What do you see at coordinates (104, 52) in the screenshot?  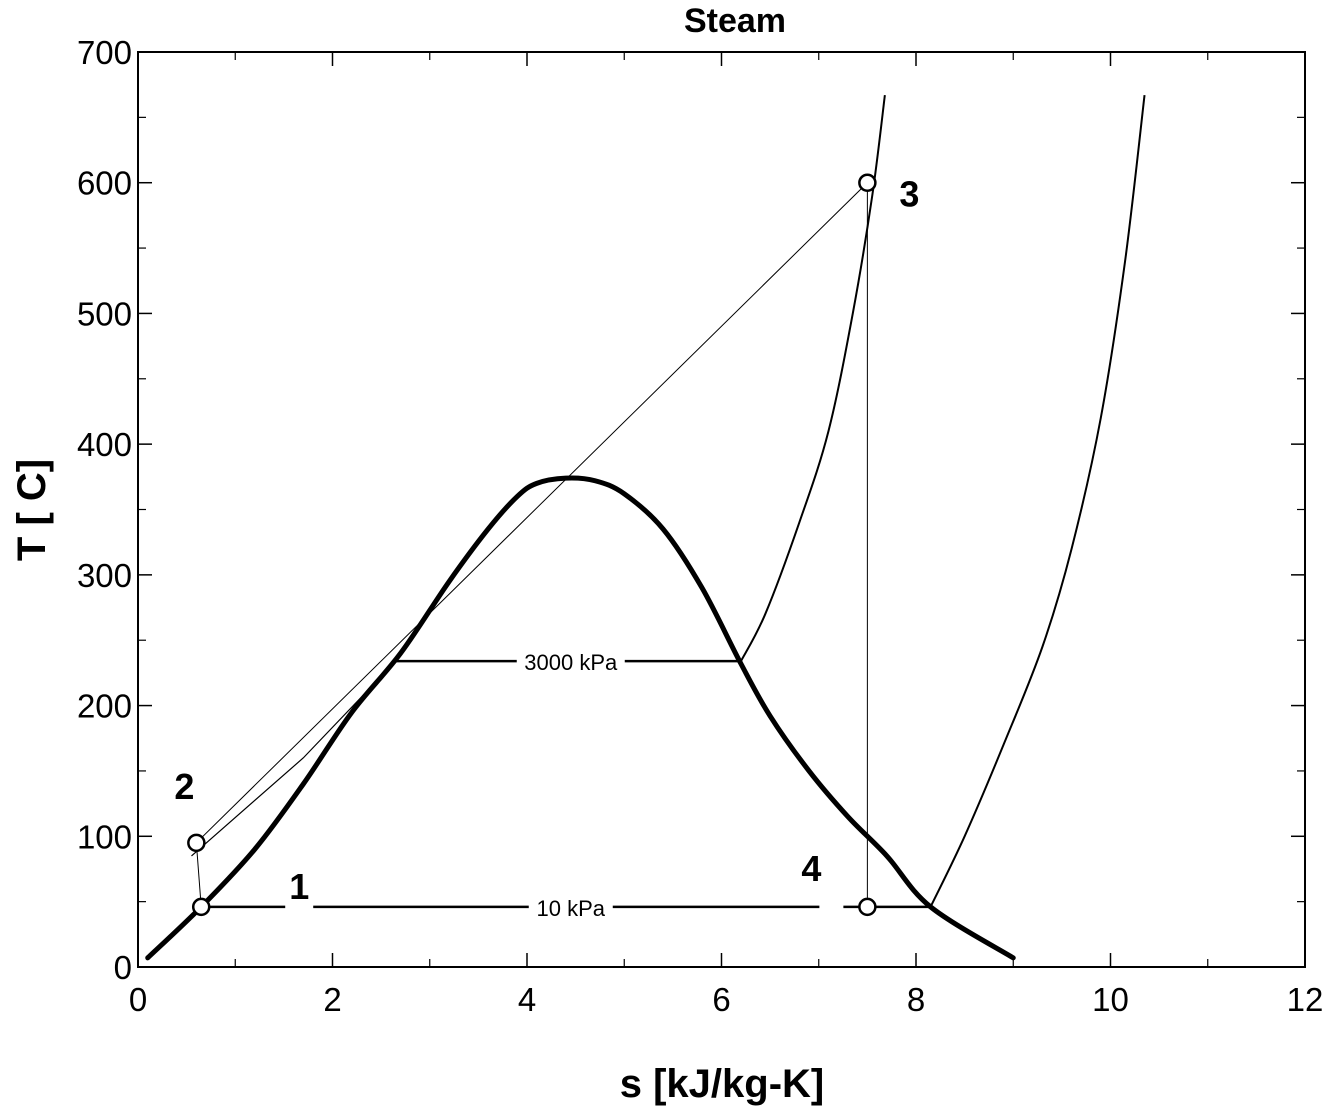 I see `y-tick-label: 700` at bounding box center [104, 52].